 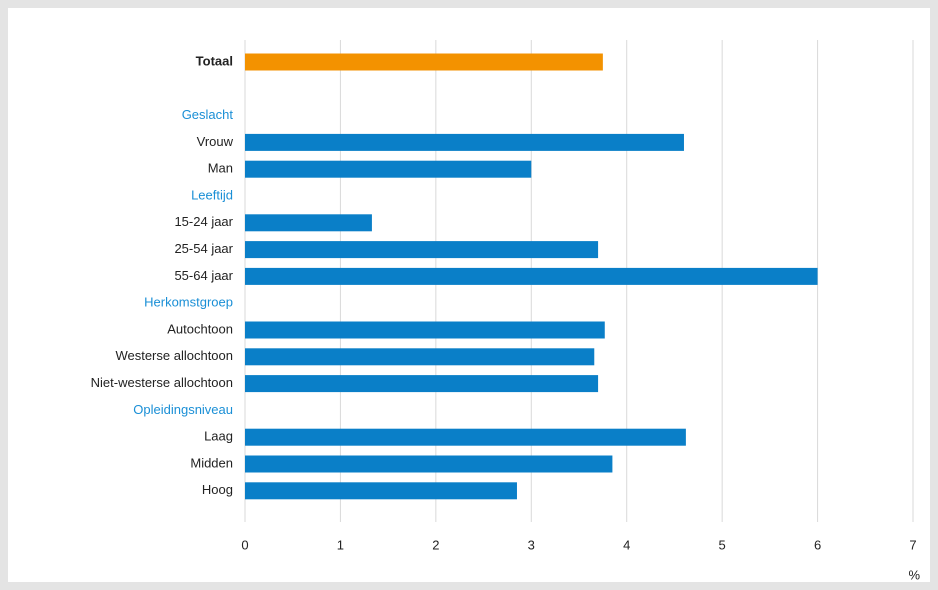 I want to click on y-tick-label: Geslacht, so click(x=208, y=114).